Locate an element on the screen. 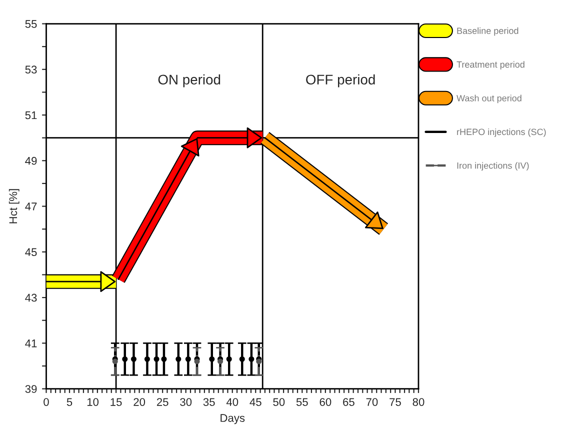  x-tick-label: 50 is located at coordinates (279, 402).